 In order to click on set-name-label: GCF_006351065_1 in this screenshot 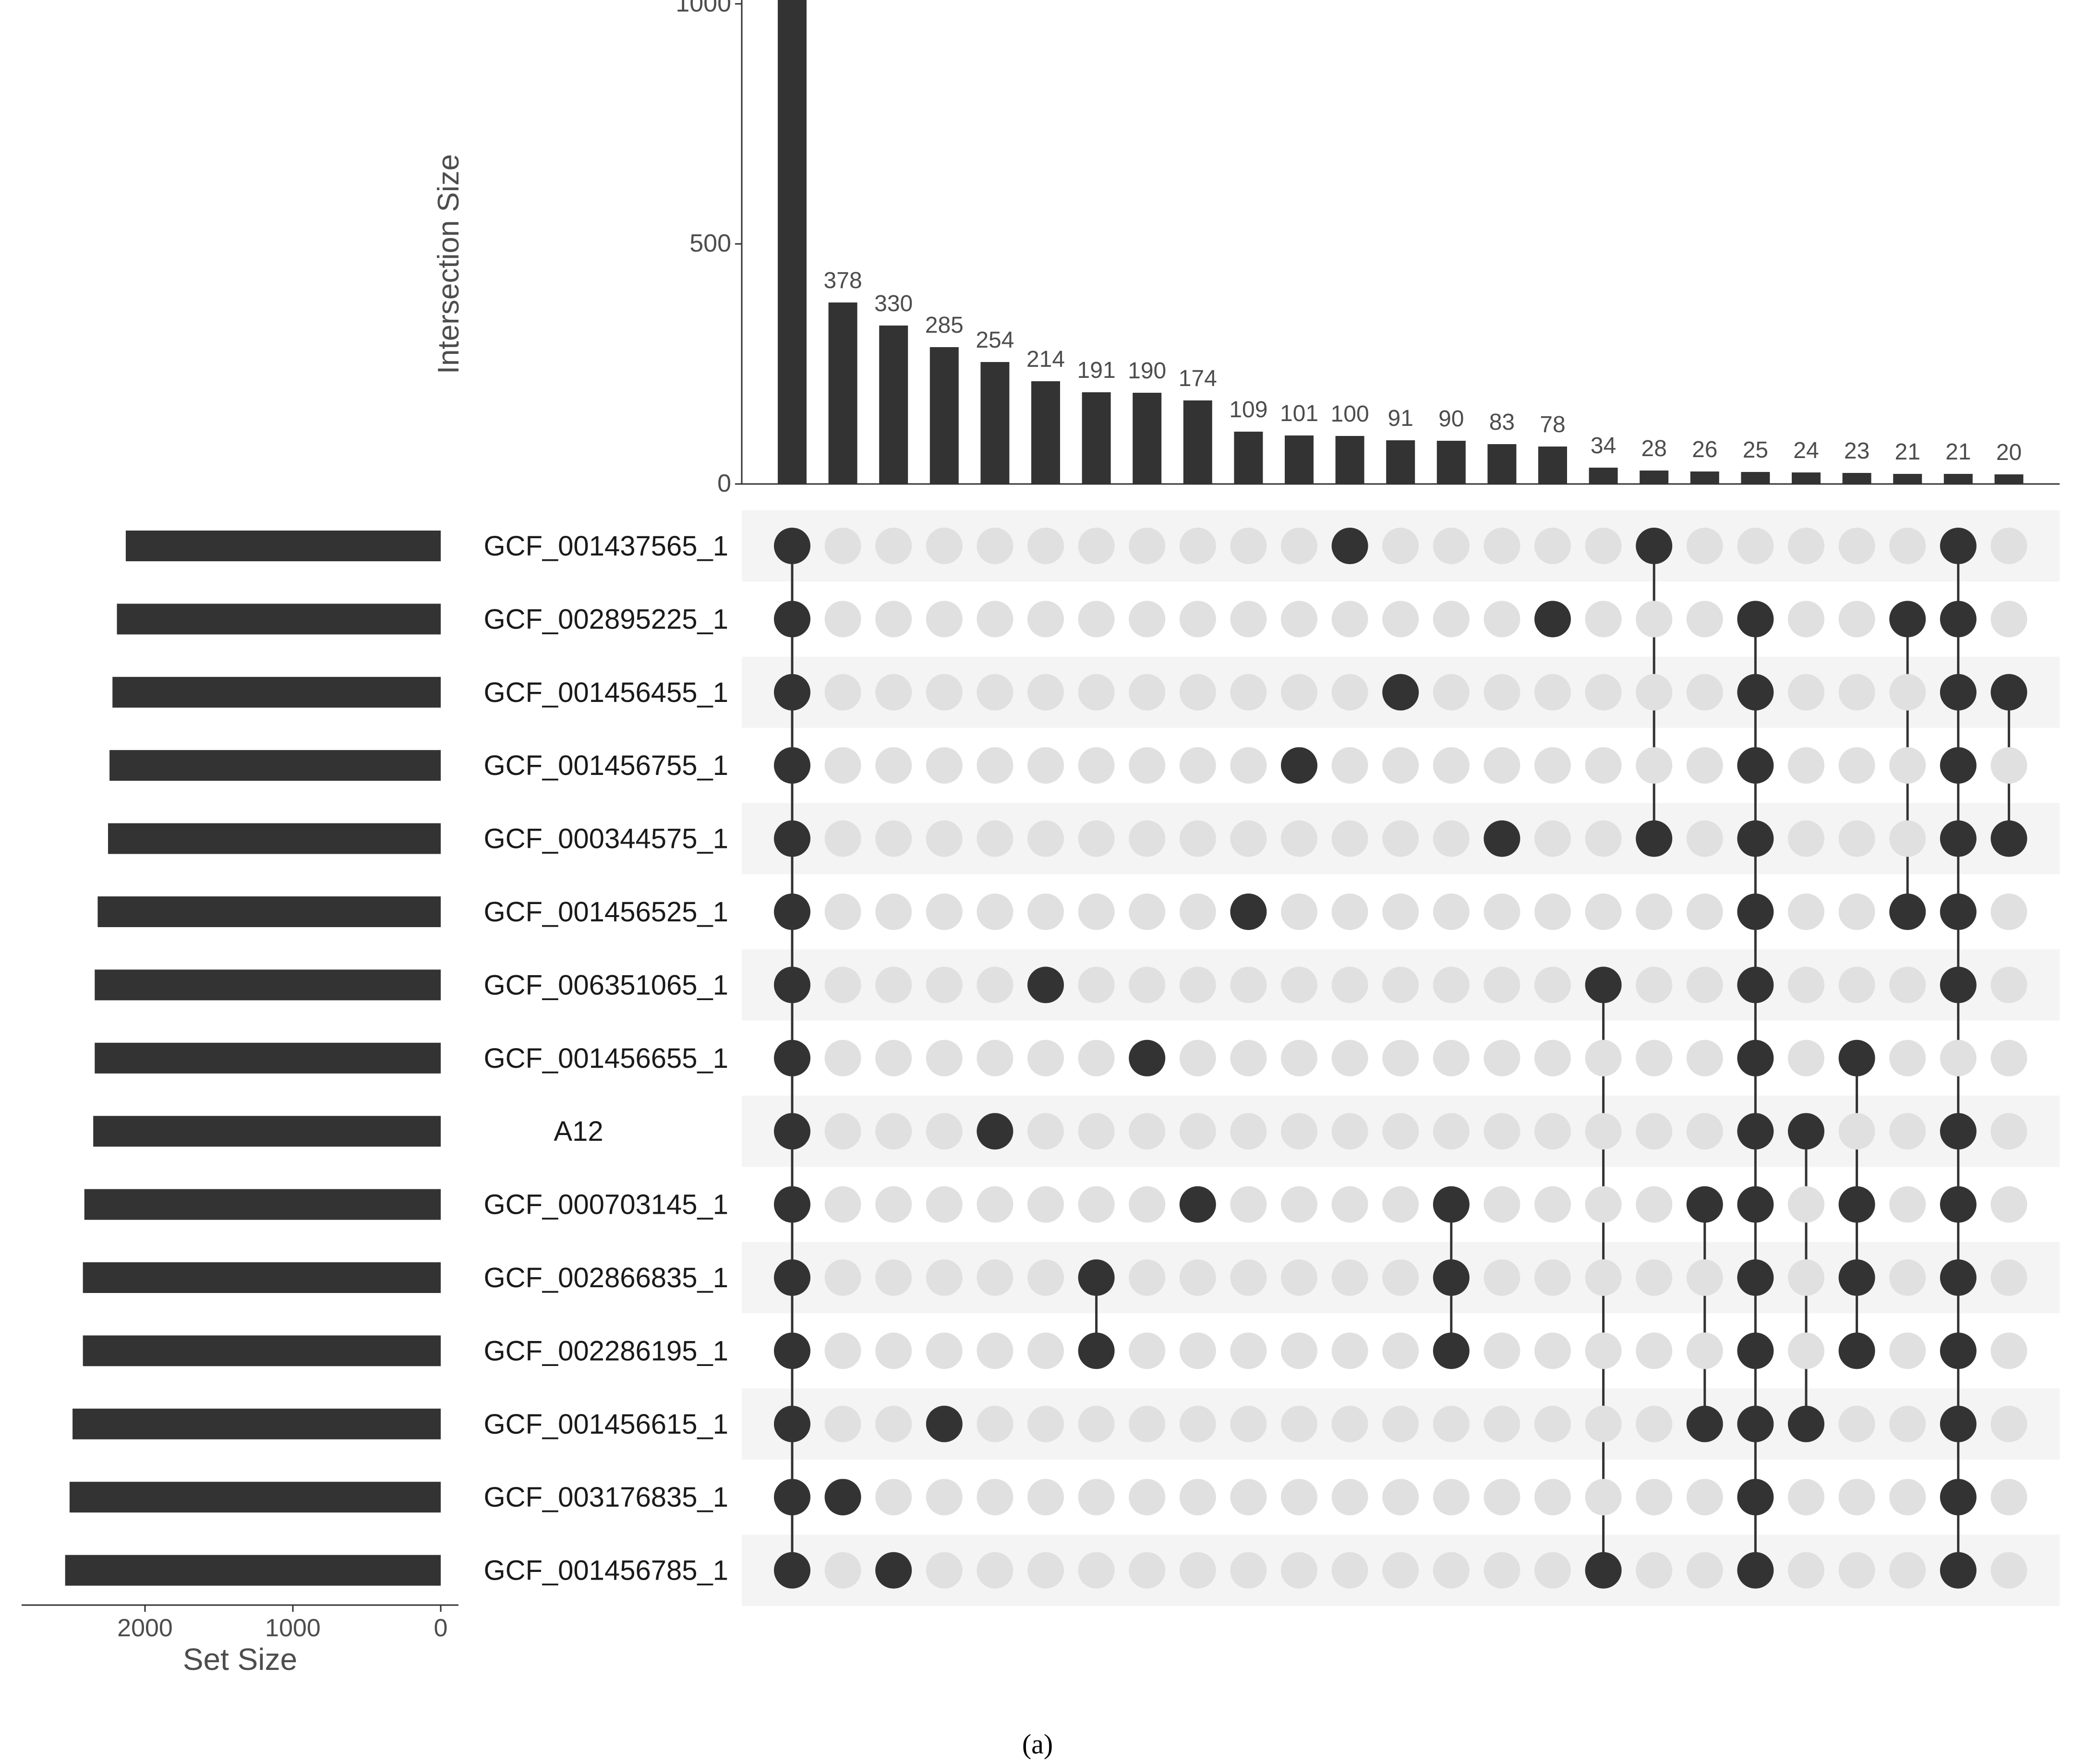, I will do `click(605, 985)`.